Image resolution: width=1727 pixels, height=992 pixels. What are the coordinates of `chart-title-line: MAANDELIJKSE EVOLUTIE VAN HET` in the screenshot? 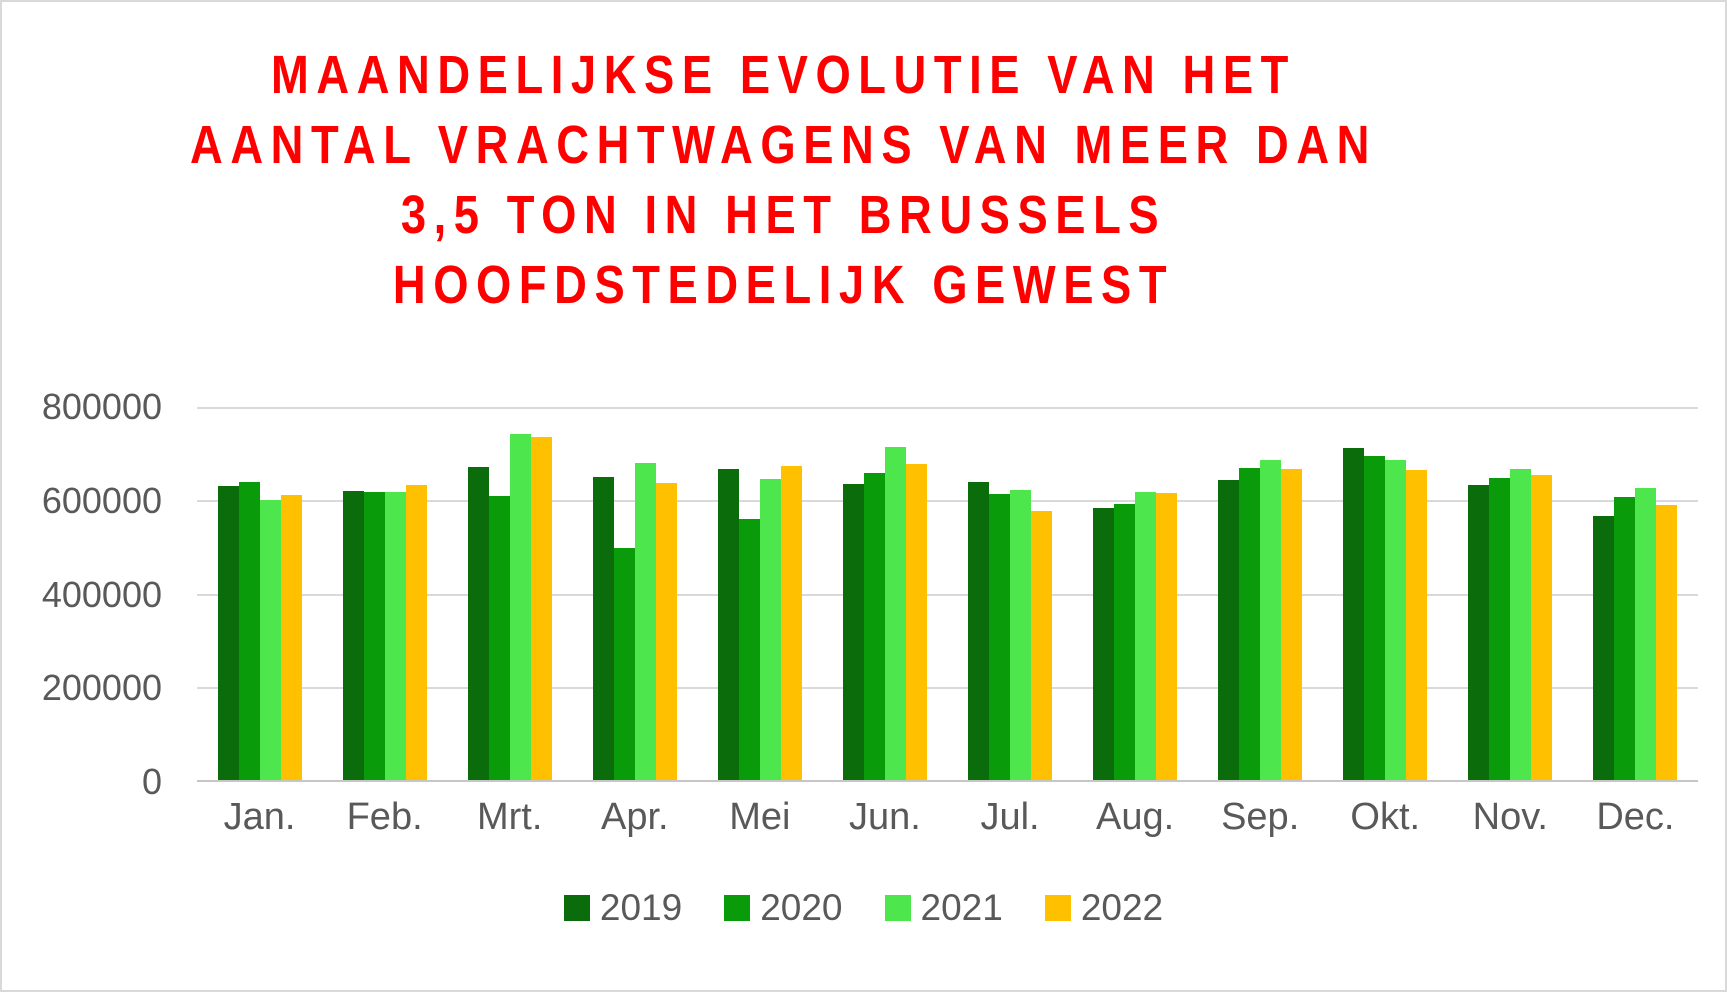 It's located at (783, 75).